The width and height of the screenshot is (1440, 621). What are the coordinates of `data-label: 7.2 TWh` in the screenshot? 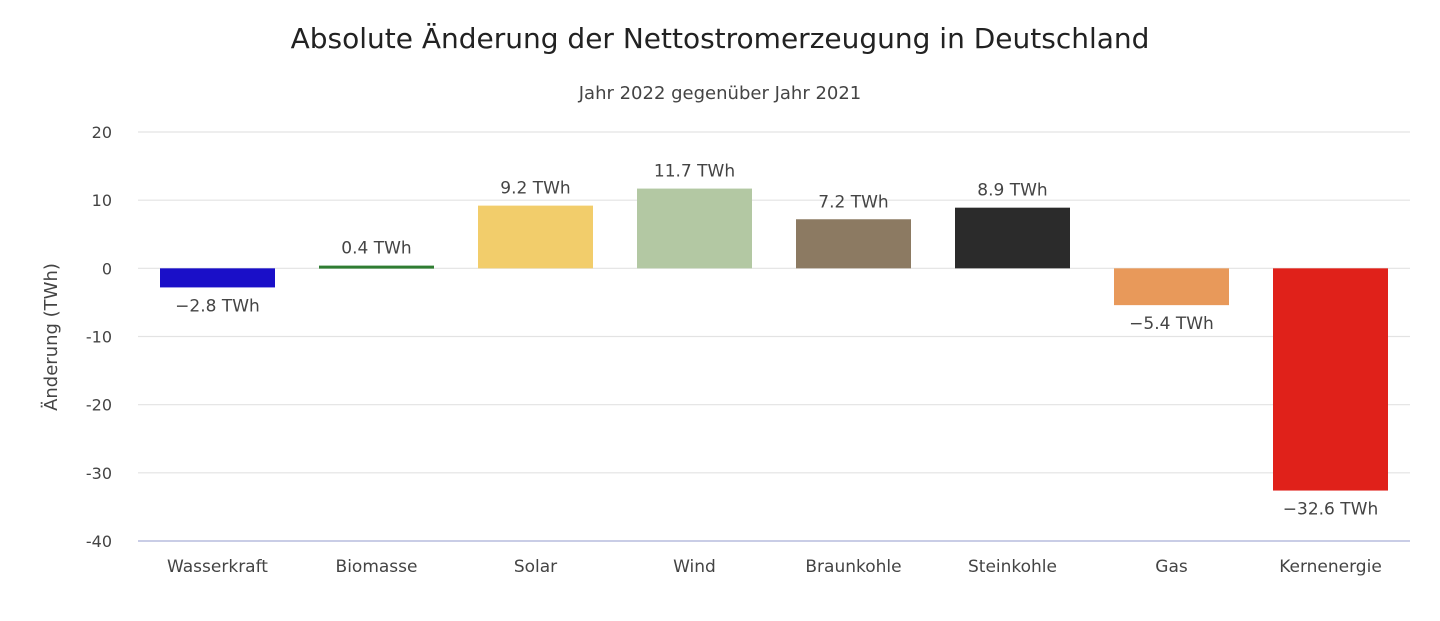 It's located at (853, 202).